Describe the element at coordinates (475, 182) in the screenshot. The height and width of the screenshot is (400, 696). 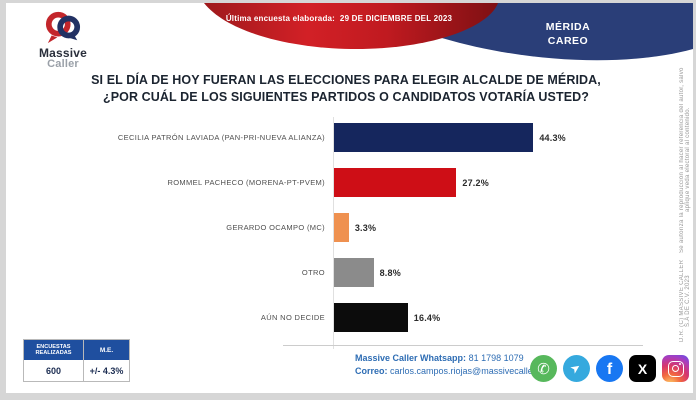
I see `bar-value-label: 27.2%` at that location.